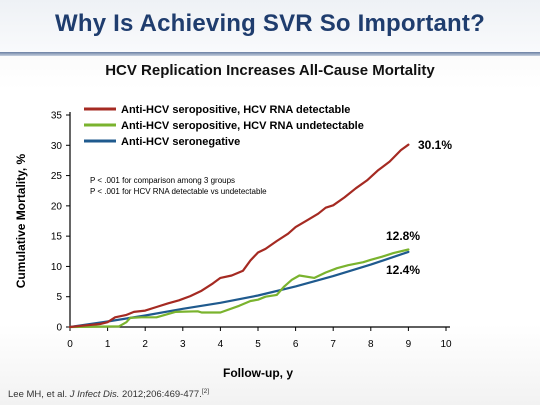 The image size is (540, 405). What do you see at coordinates (57, 206) in the screenshot?
I see `y-tick-label: 20` at bounding box center [57, 206].